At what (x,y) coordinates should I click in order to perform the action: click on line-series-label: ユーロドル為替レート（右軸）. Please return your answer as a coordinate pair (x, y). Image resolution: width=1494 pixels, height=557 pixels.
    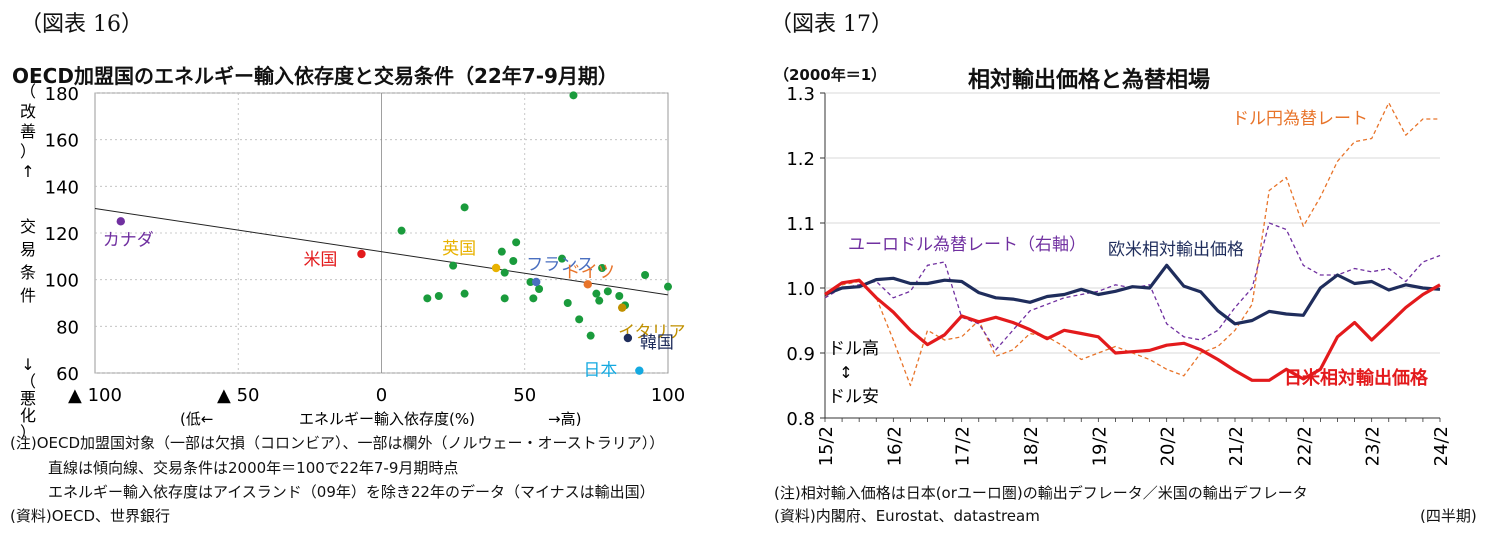
    Looking at the image, I should click on (967, 245).